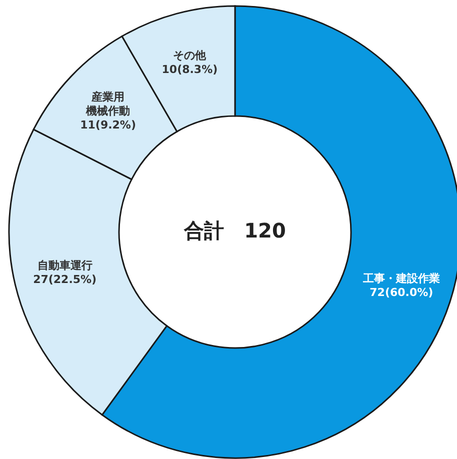 Image resolution: width=457 pixels, height=459 pixels. Describe the element at coordinates (108, 125) in the screenshot. I see `data-label: 11(9.2%)` at that location.